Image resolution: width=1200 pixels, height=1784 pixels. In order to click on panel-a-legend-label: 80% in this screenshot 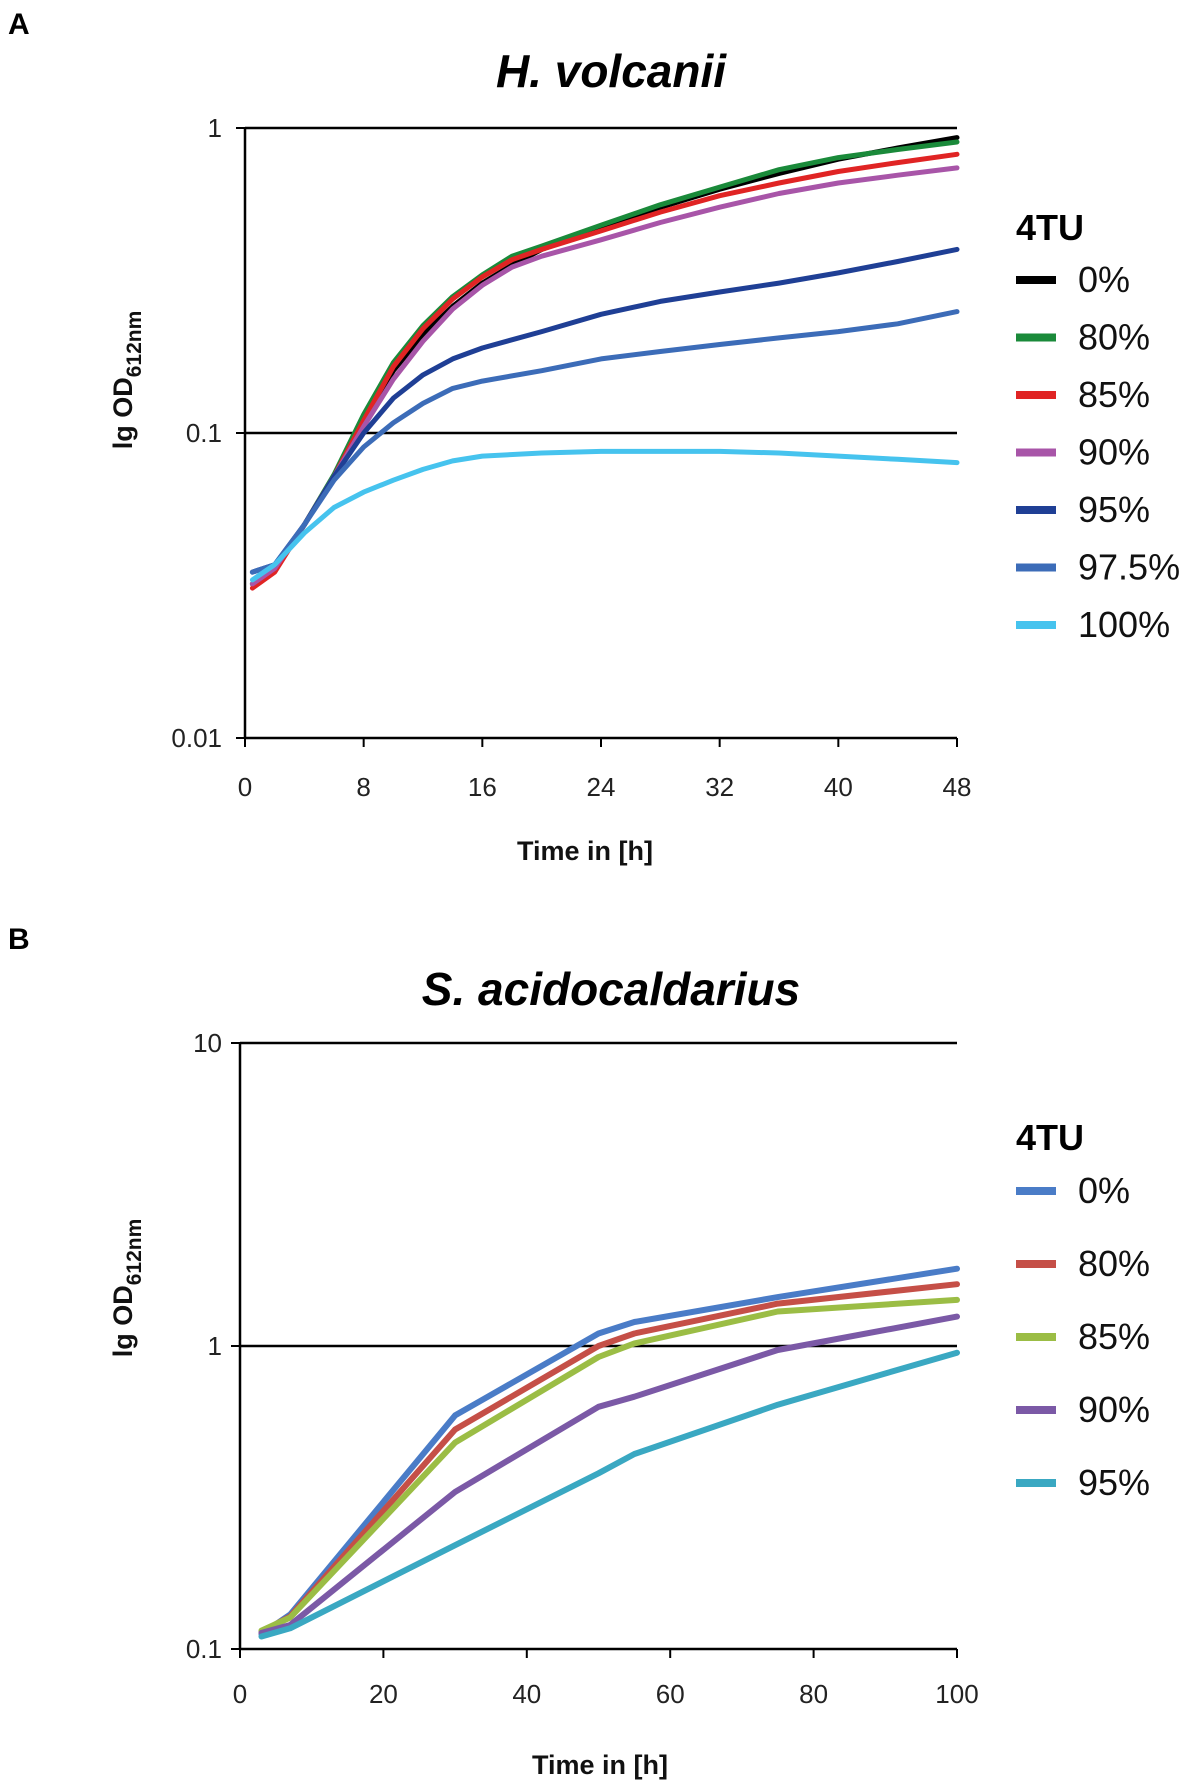, I will do `click(1114, 337)`.